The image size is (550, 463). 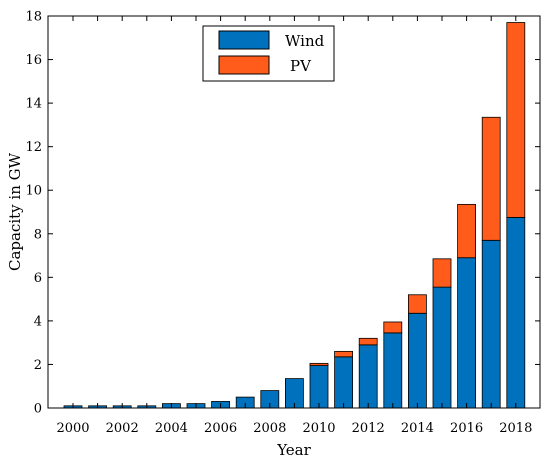 I want to click on legend-label-pv: PV, so click(x=301, y=66).